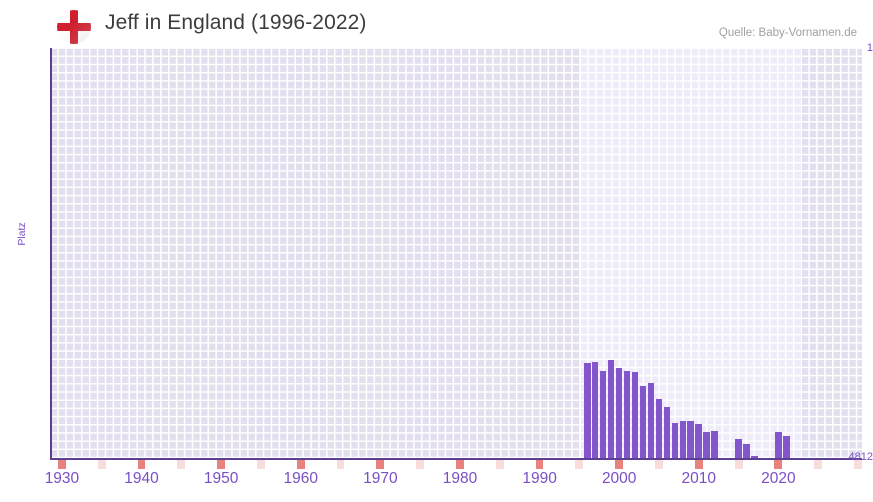 This screenshot has width=873, height=502. Describe the element at coordinates (683, 439) in the screenshot. I see `bar-2008` at that location.